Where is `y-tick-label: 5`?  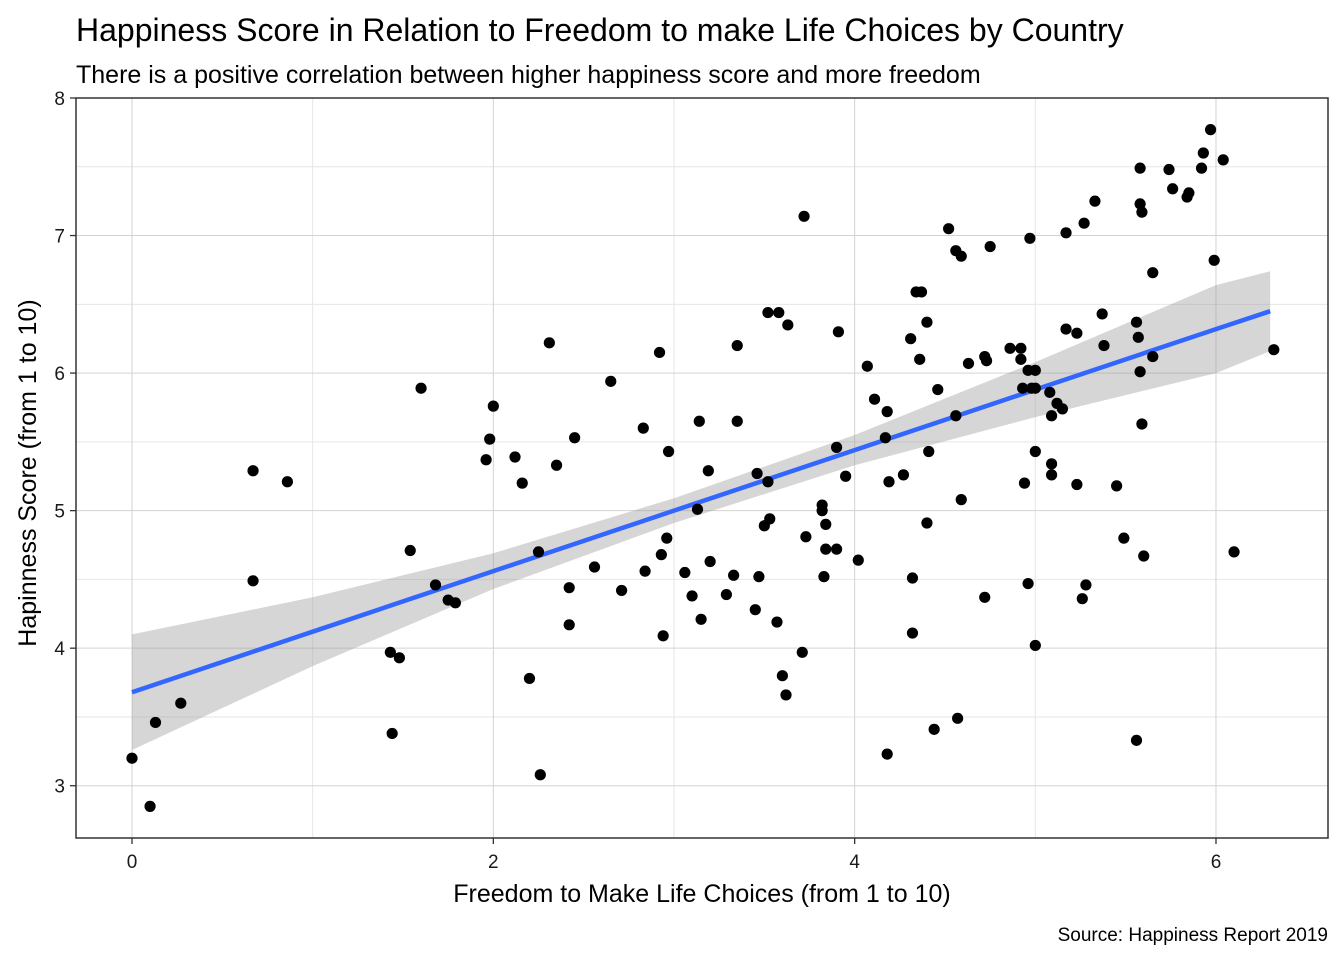
y-tick-label: 5 is located at coordinates (59, 512).